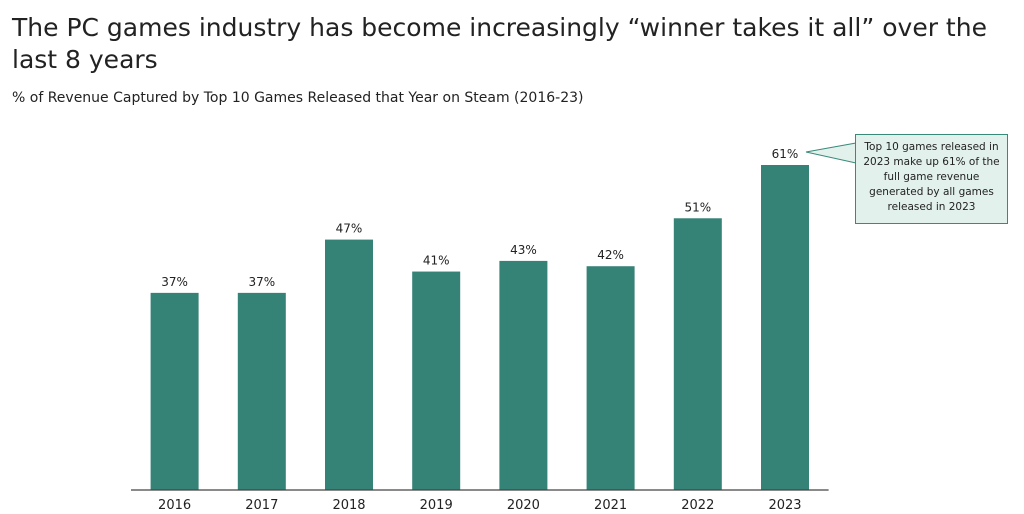 Image resolution: width=1024 pixels, height=514 pixels. I want to click on x-tick-label-2016: 2016, so click(174, 505).